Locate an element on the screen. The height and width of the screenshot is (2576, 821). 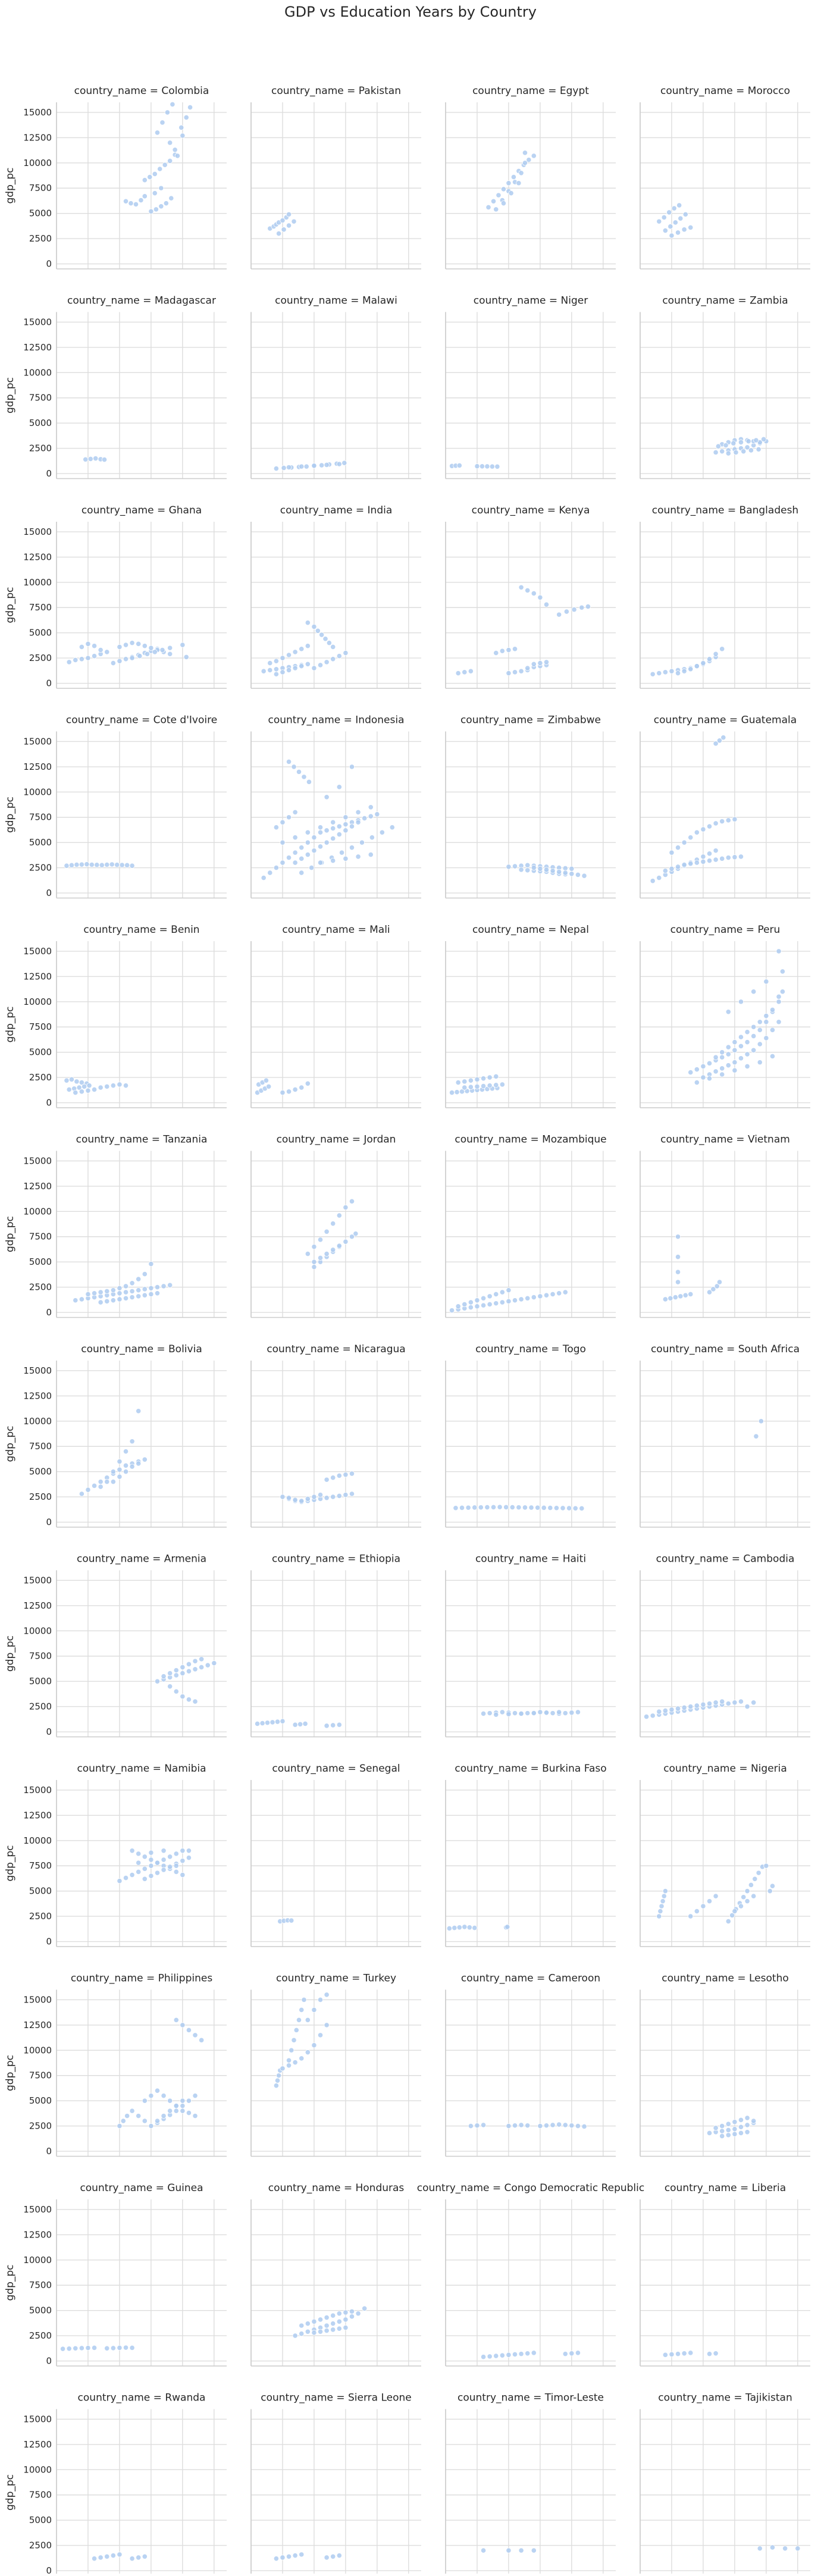
y-axis-label: gdp_pc is located at coordinates (10, 1443).